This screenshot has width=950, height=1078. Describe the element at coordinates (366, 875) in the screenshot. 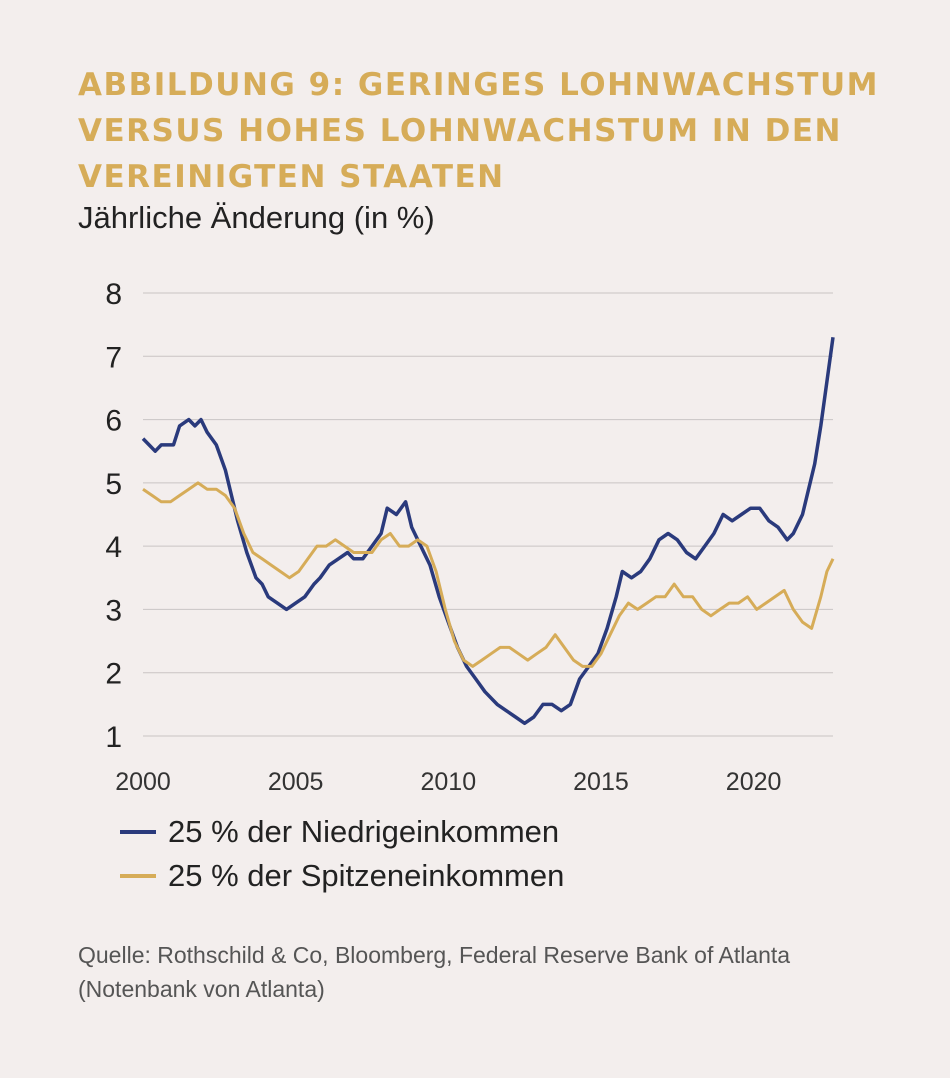

I see `legend-label-high: 25 % der Spitzeneinkommen` at that location.